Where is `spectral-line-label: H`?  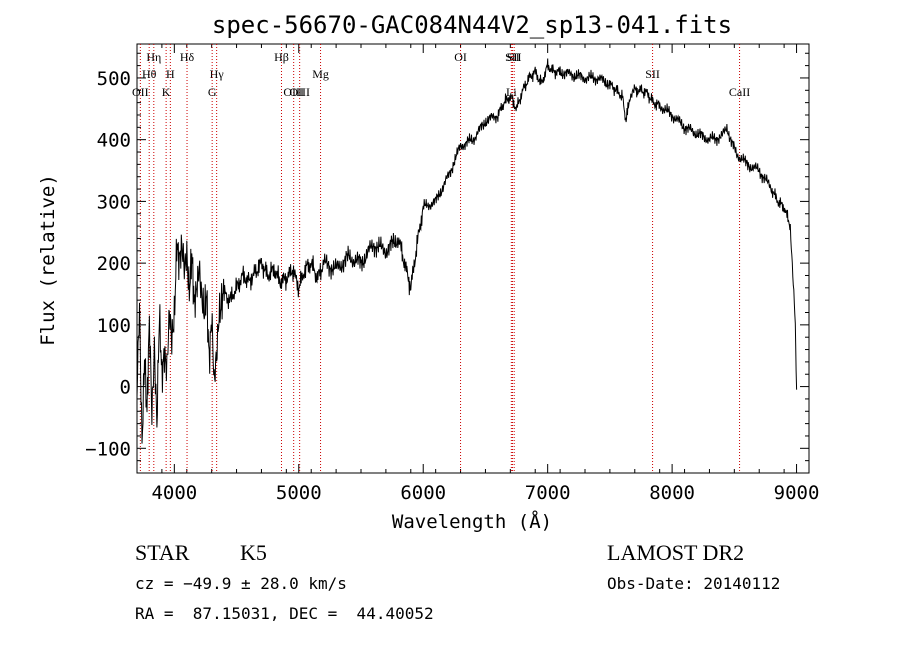
spectral-line-label: H is located at coordinates (170, 74).